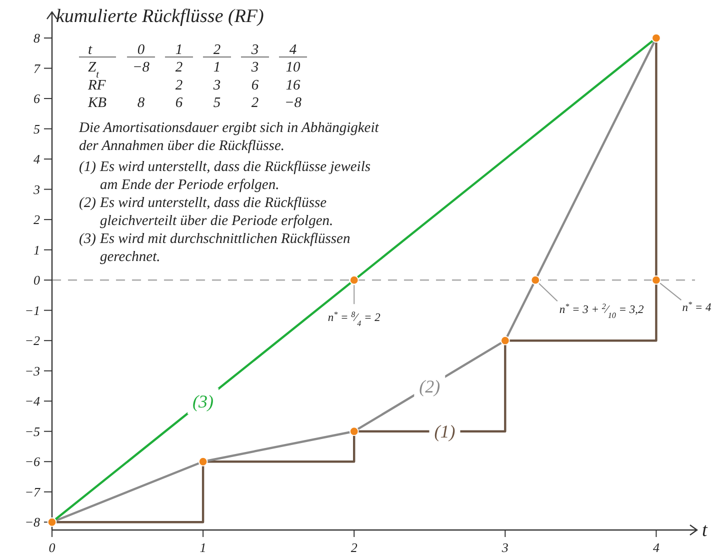 The width and height of the screenshot is (714, 559). What do you see at coordinates (37, 250) in the screenshot?
I see `y-tick-label: 1` at bounding box center [37, 250].